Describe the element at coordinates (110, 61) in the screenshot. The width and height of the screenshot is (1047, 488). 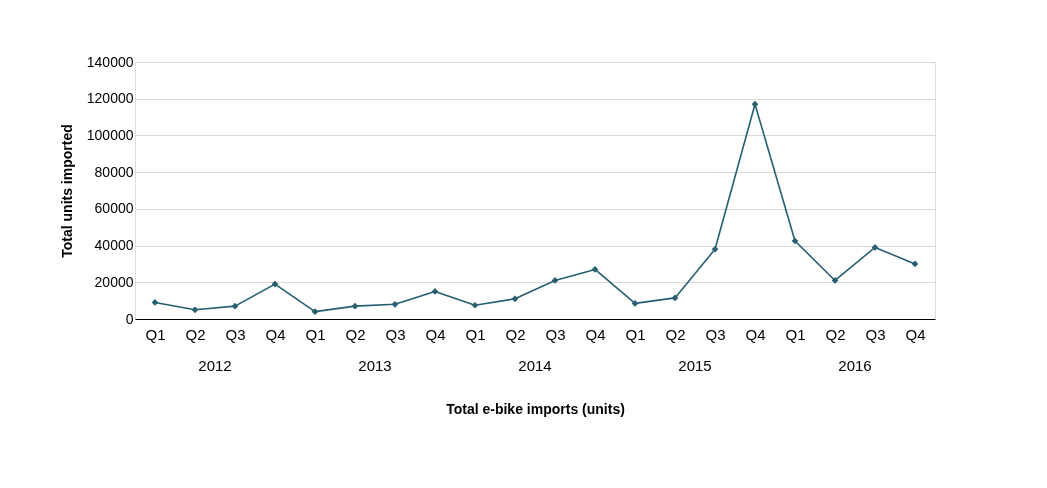
I see `y-tick-label: 140000` at that location.